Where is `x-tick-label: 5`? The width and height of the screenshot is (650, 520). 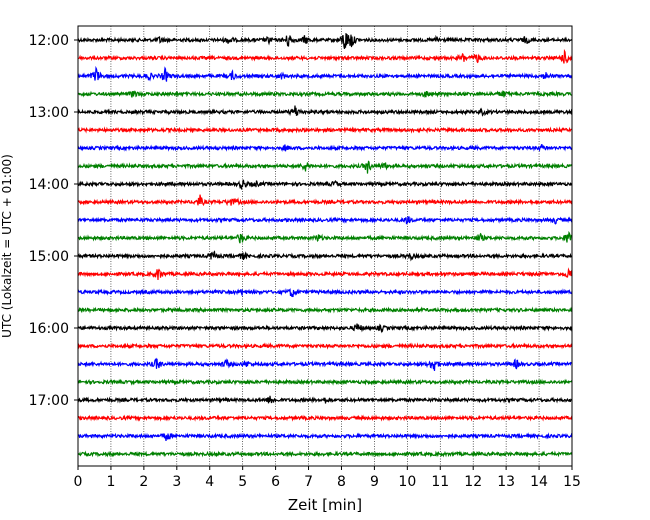 x-tick-label: 5 is located at coordinates (242, 482).